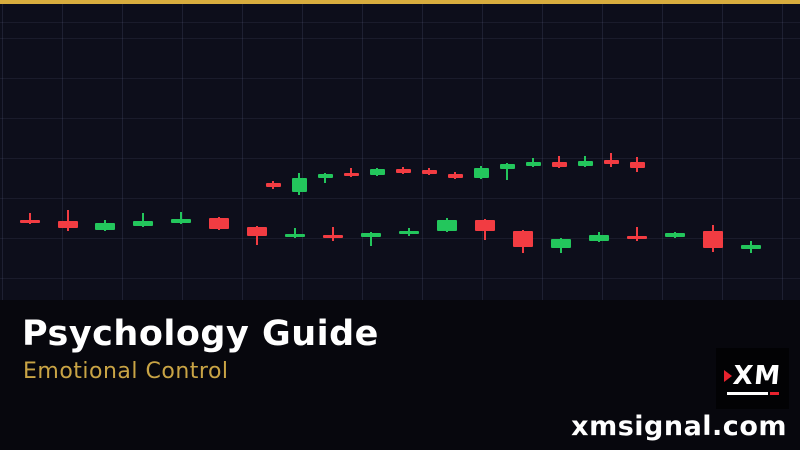  I want to click on xm-logo-text: XM, so click(757, 375).